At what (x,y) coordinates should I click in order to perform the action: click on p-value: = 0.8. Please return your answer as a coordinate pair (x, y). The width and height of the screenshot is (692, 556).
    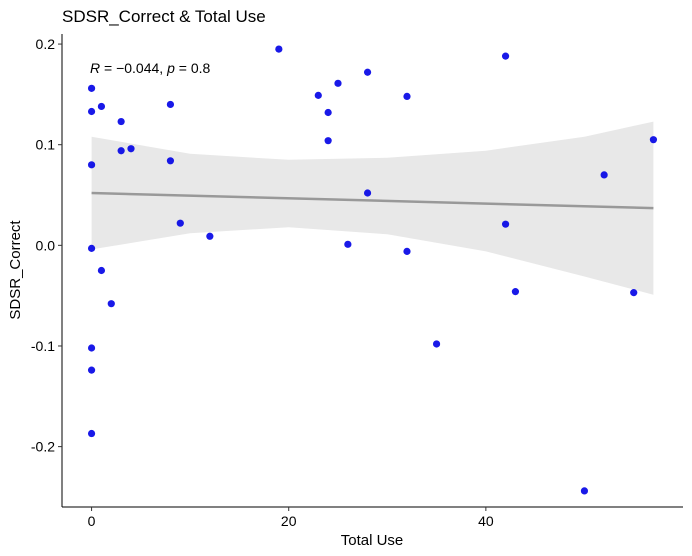
    Looking at the image, I should click on (193, 68).